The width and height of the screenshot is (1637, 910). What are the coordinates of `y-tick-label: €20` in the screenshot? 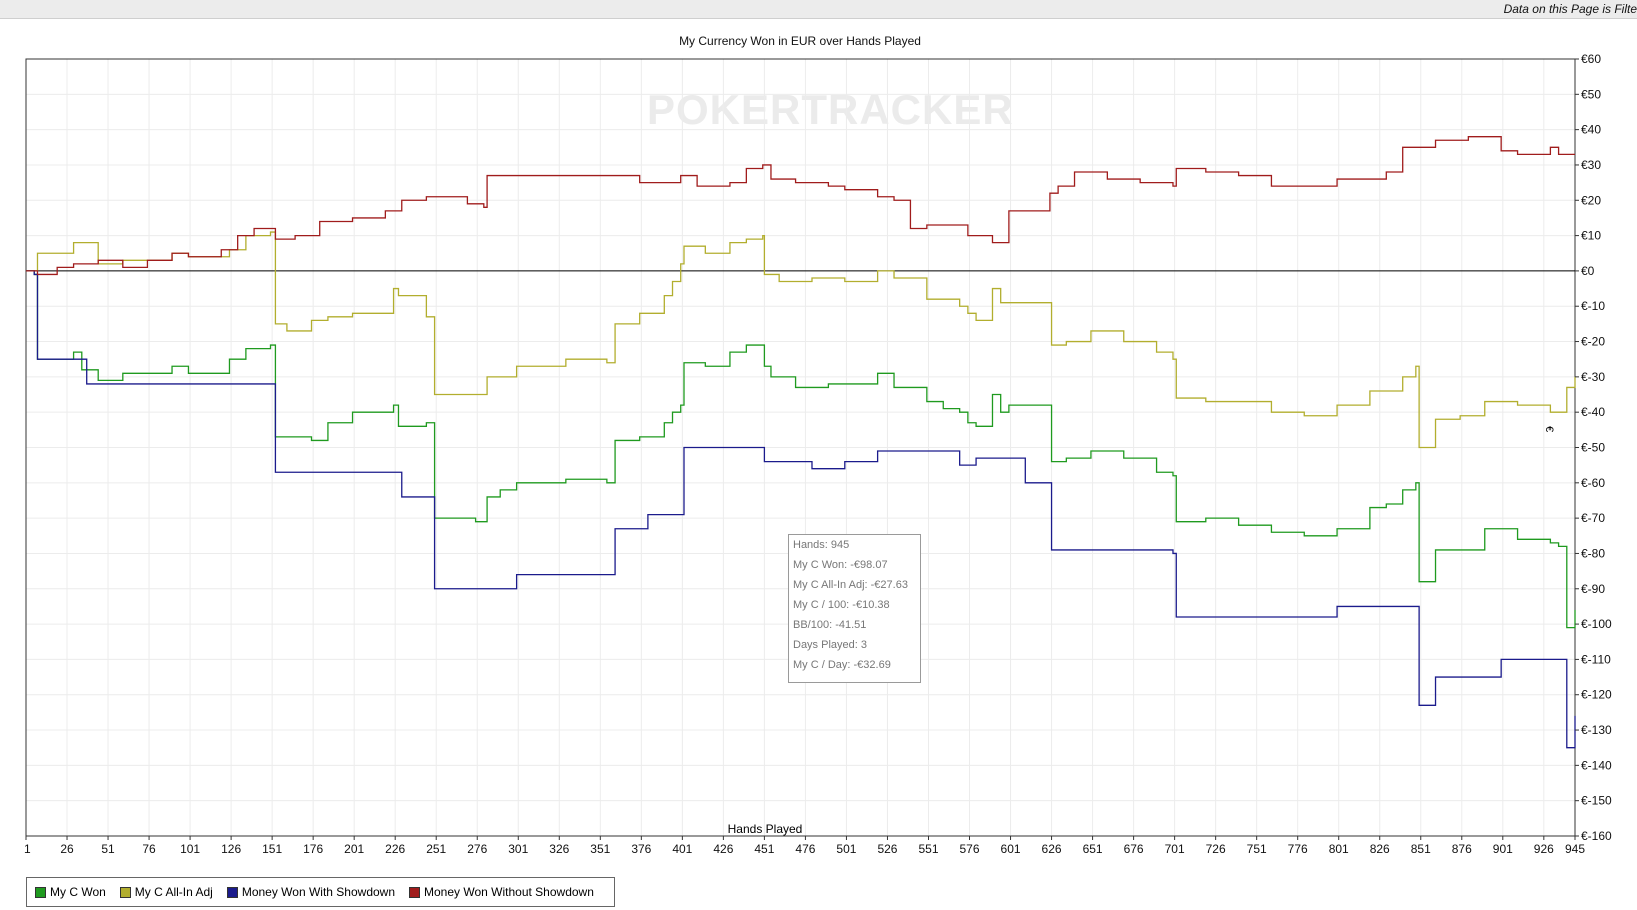 It's located at (1591, 200).